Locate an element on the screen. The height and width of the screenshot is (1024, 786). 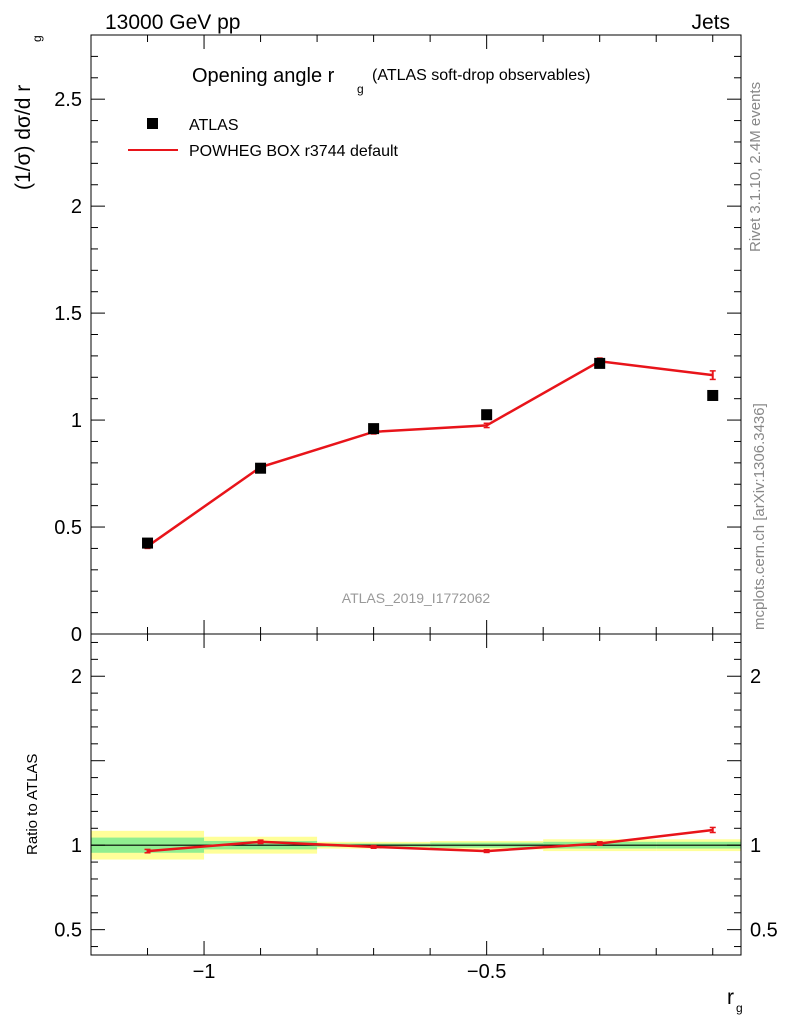
x-tick-label: −0.5 is located at coordinates (486, 972).